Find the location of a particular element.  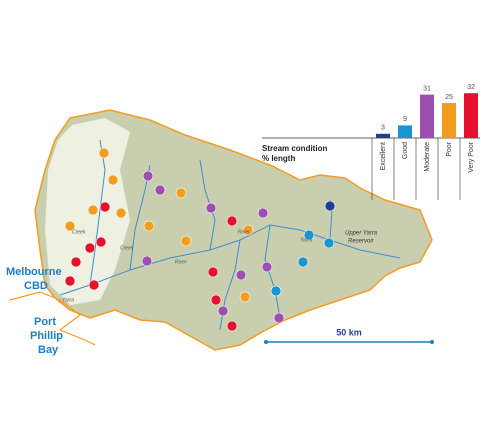

category-label: Excellent is located at coordinates (383, 156).